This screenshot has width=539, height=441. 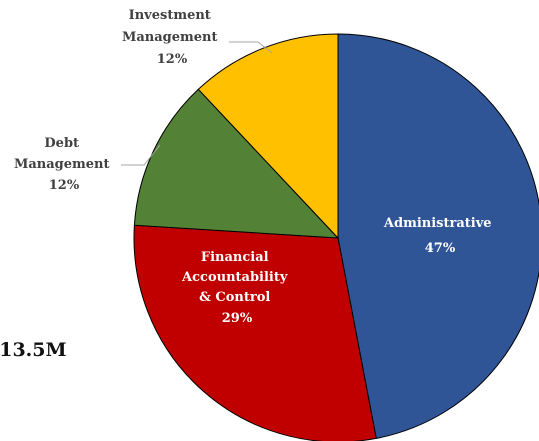 I want to click on pie-slice-investment-management, so click(x=268, y=136).